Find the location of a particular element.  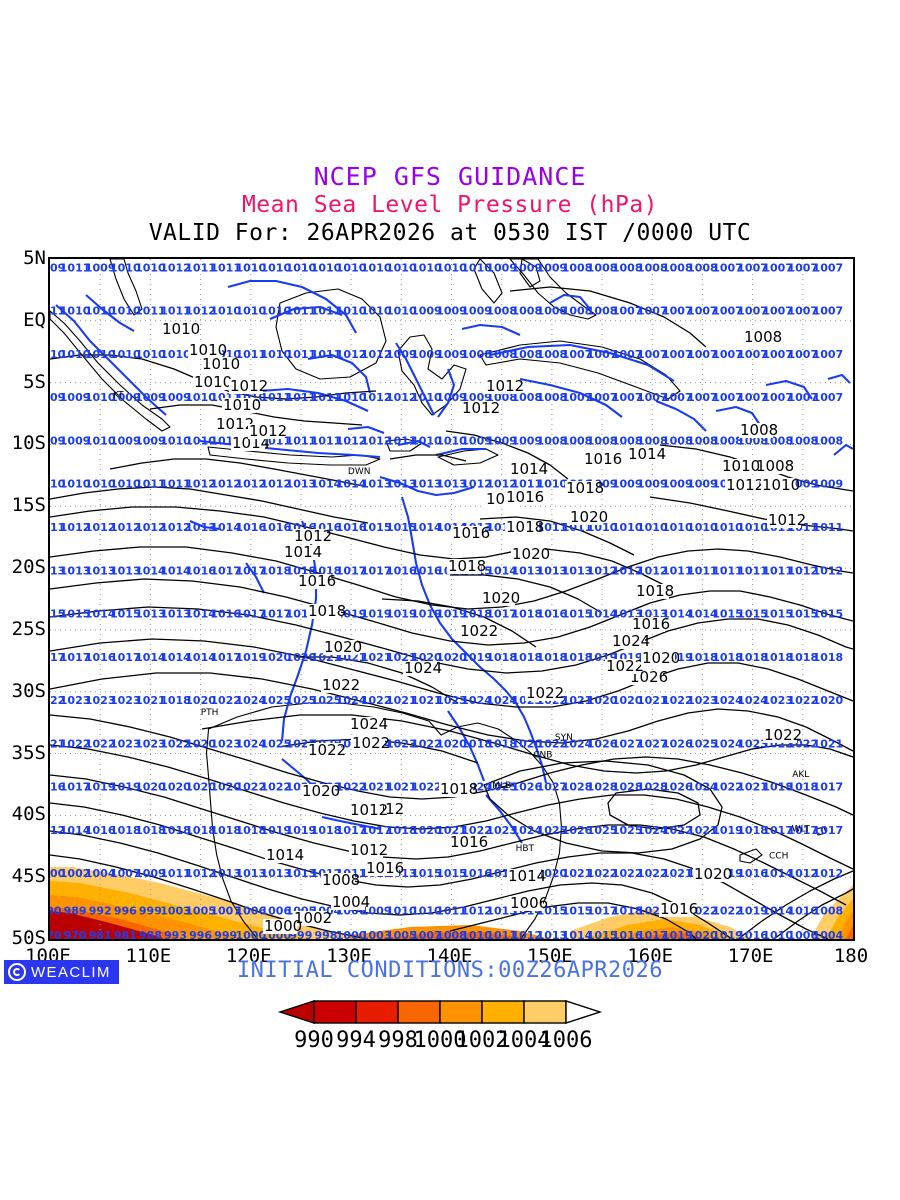

weaclim-badge: WEACLIM is located at coordinates (61, 972).